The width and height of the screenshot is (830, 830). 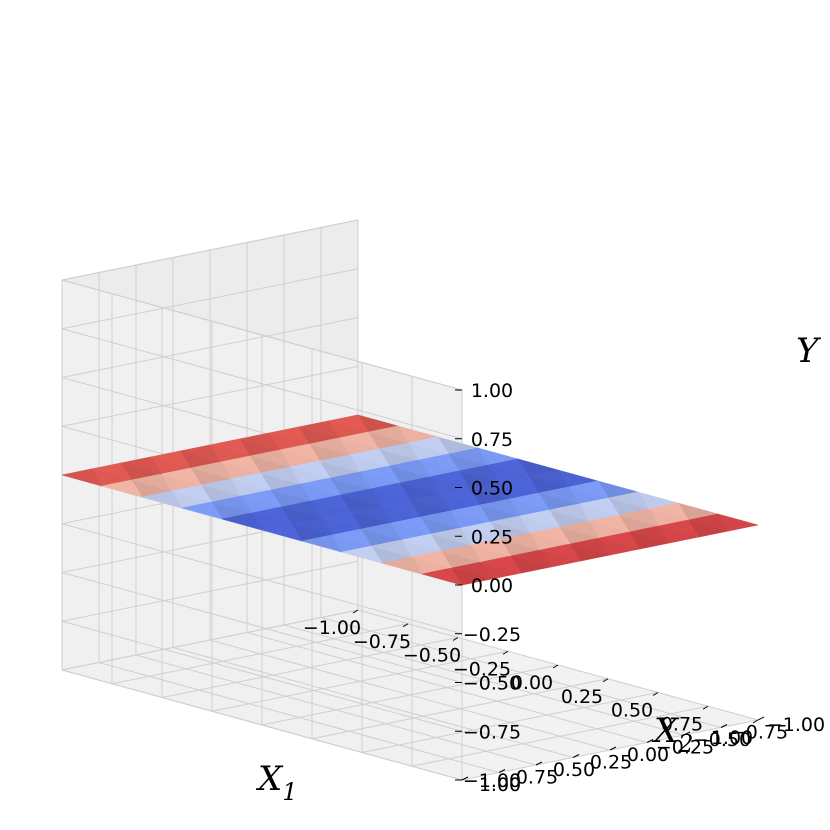 What do you see at coordinates (537, 778) in the screenshot?
I see `x2-tick-label: 0.75` at bounding box center [537, 778].